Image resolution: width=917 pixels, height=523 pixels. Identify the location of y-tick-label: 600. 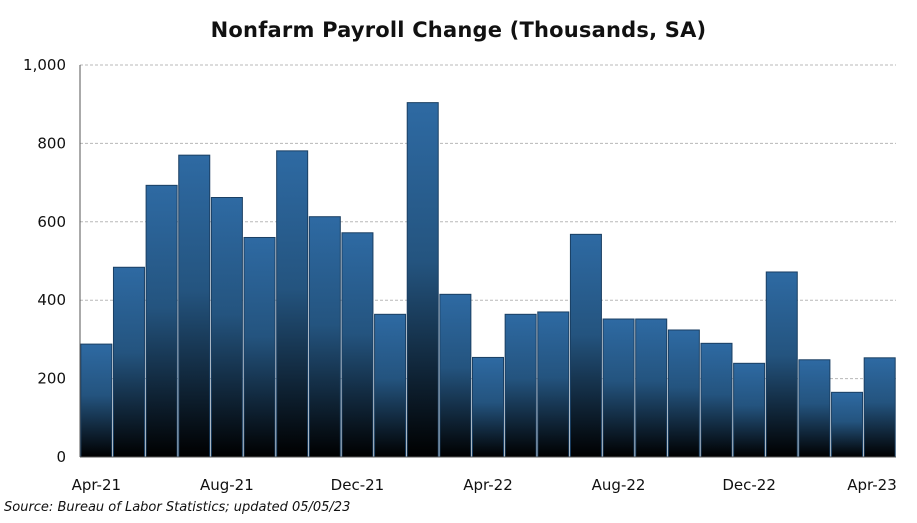
(51, 222).